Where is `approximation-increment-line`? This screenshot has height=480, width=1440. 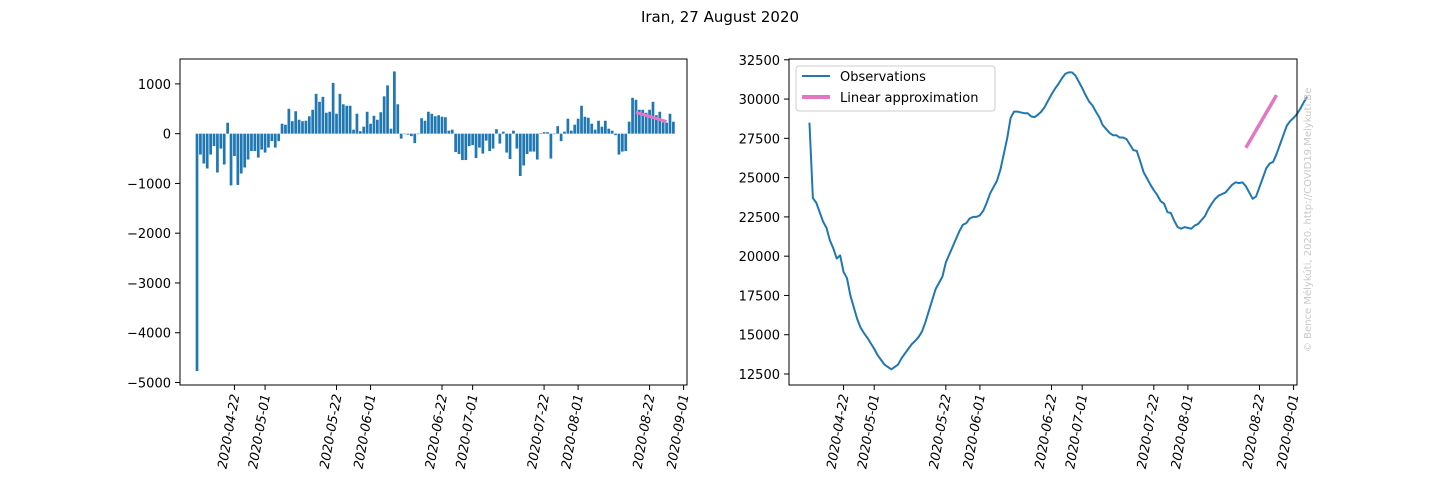 approximation-increment-line is located at coordinates (651, 117).